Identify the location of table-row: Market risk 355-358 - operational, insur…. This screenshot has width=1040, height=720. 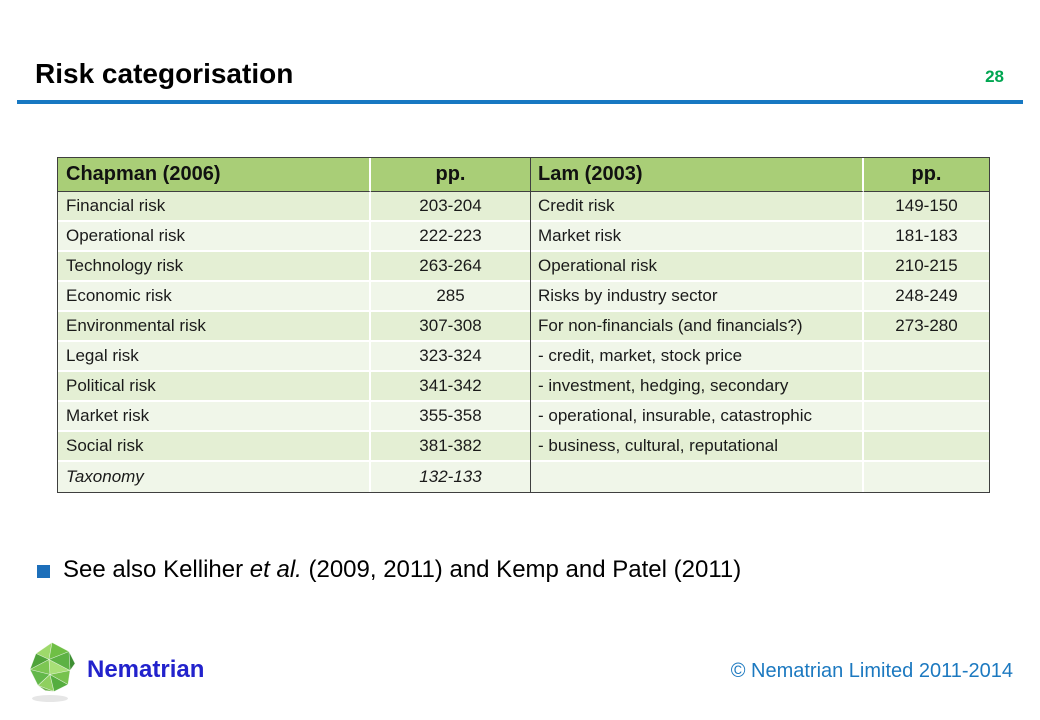
(523, 417).